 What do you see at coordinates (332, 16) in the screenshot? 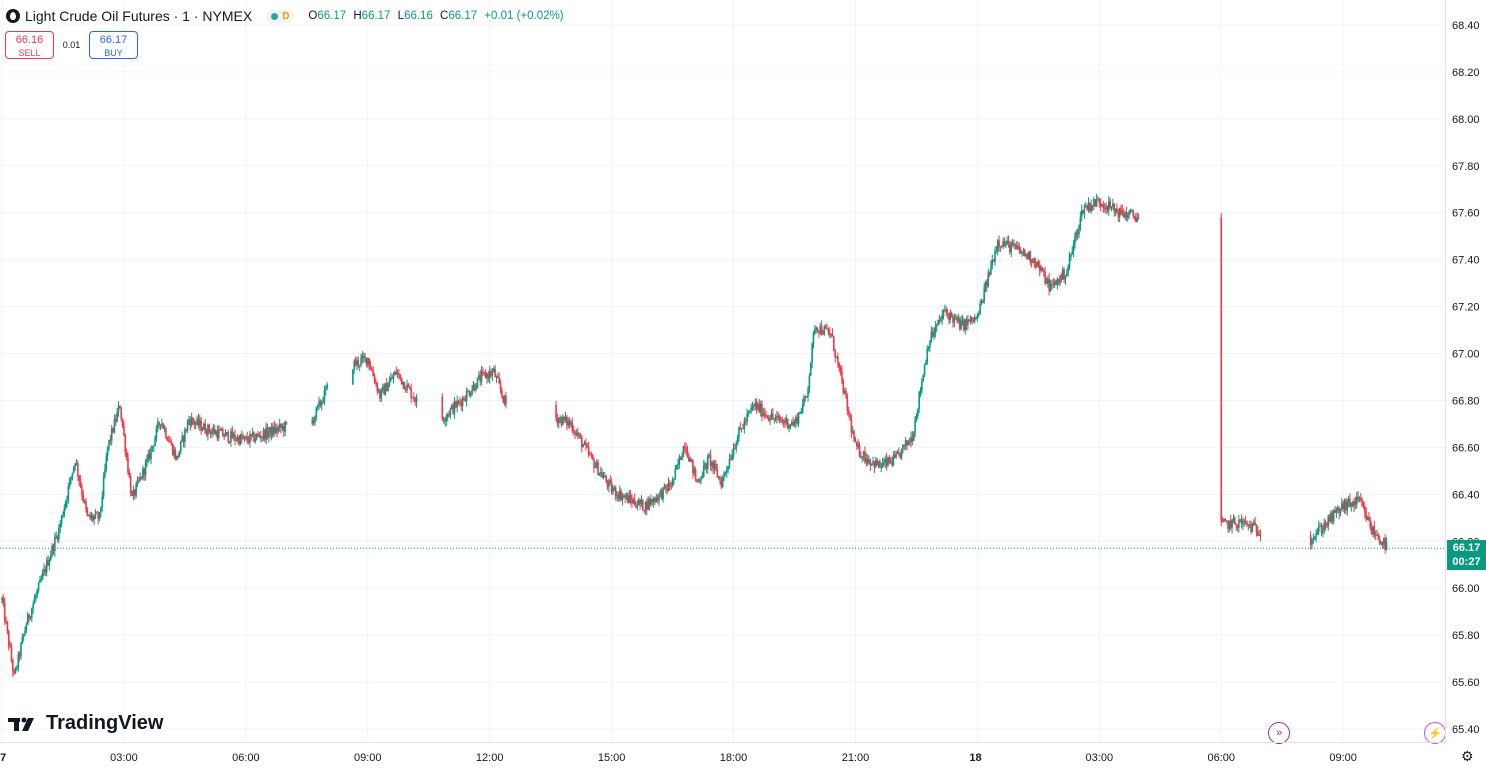
I see `open-value: 66.17` at bounding box center [332, 16].